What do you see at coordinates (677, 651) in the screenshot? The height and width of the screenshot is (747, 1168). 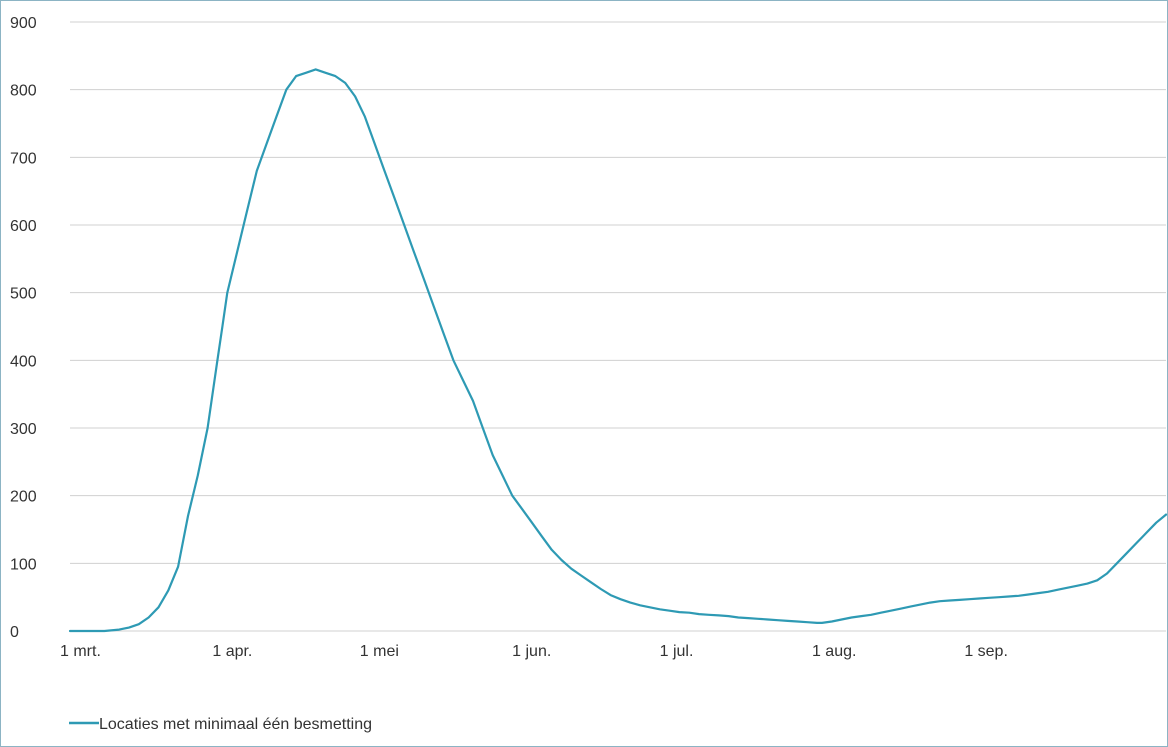 I see `x-tick-label: 1 jul.` at bounding box center [677, 651].